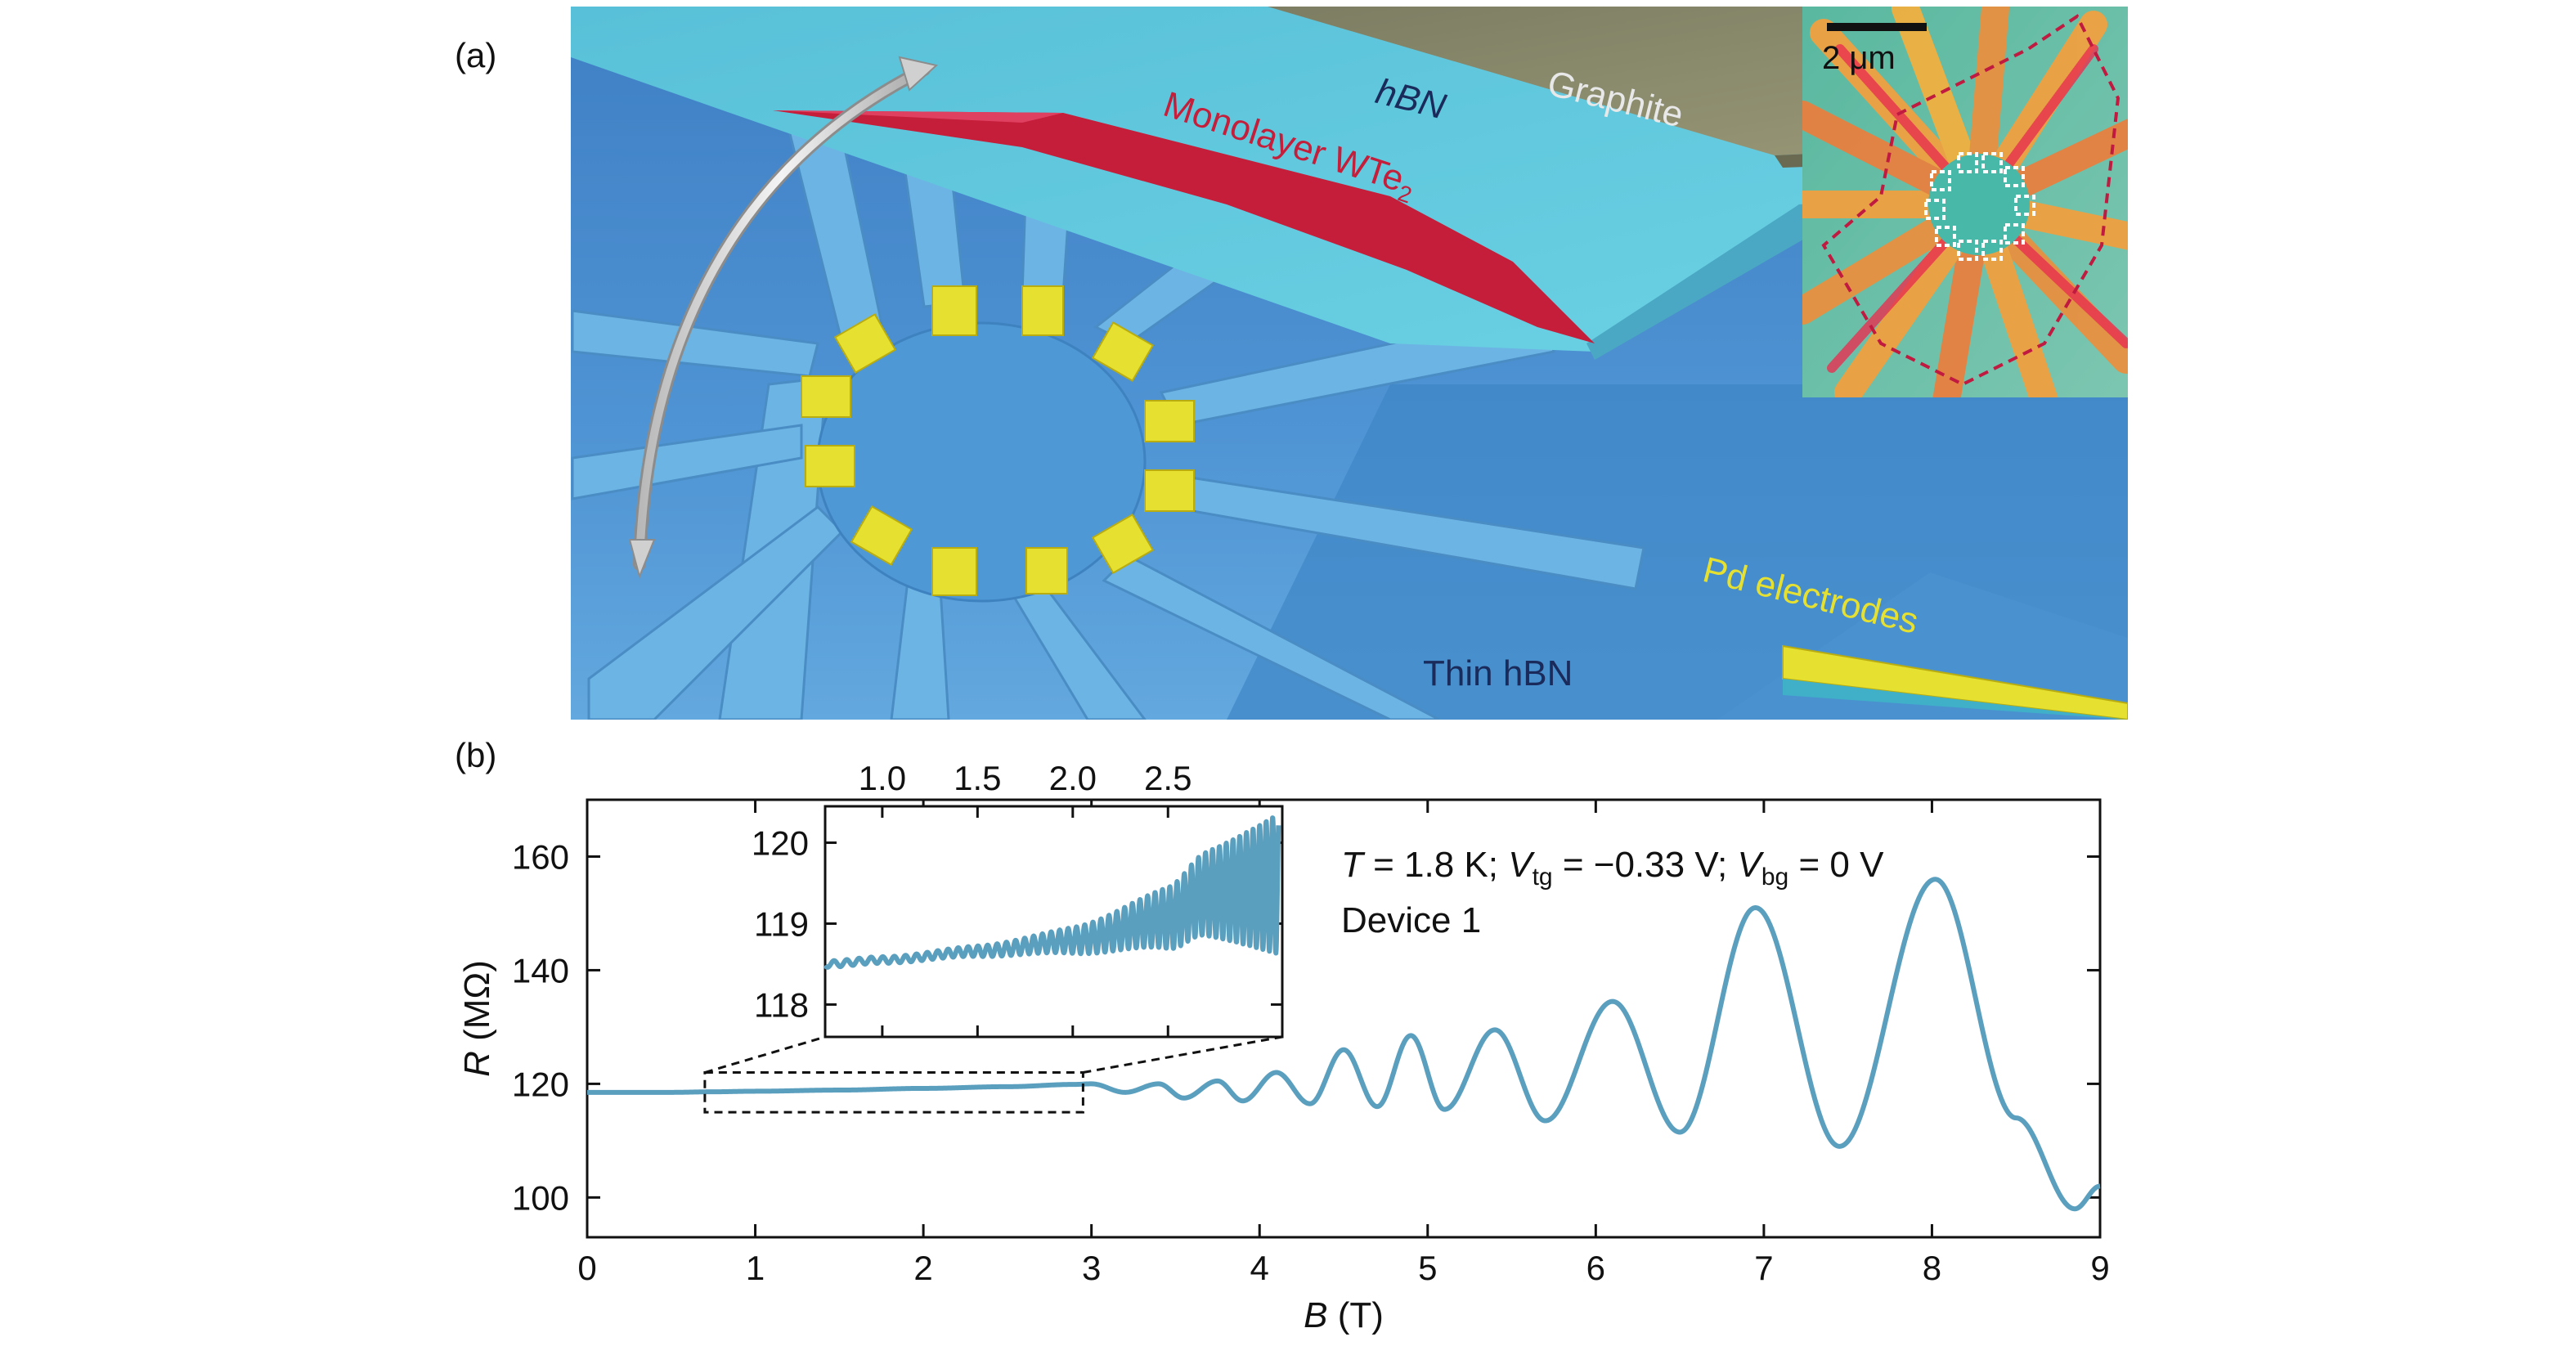 The image size is (2576, 1346). What do you see at coordinates (1184, 226) in the screenshot?
I see `wte2-flake` at bounding box center [1184, 226].